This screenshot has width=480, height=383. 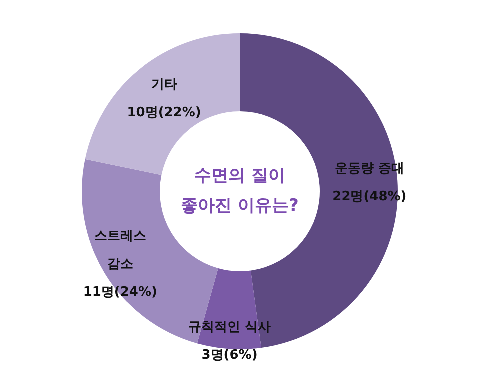 What do you see at coordinates (164, 84) in the screenshot?
I see `slice-label: 기타` at bounding box center [164, 84].